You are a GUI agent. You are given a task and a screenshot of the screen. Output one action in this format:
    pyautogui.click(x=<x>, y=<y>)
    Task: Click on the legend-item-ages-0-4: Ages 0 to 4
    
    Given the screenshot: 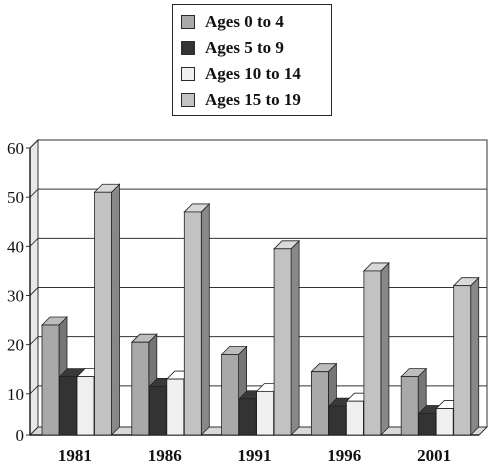 What is the action you would take?
    pyautogui.click(x=232, y=22)
    